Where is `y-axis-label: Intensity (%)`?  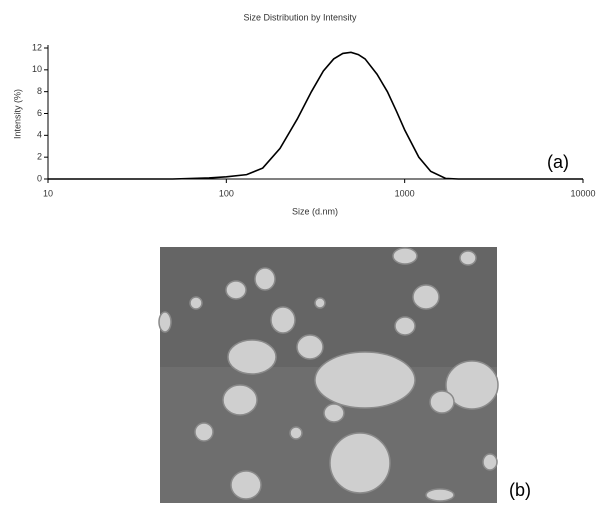
y-axis-label: Intensity (%) is located at coordinates (17, 114).